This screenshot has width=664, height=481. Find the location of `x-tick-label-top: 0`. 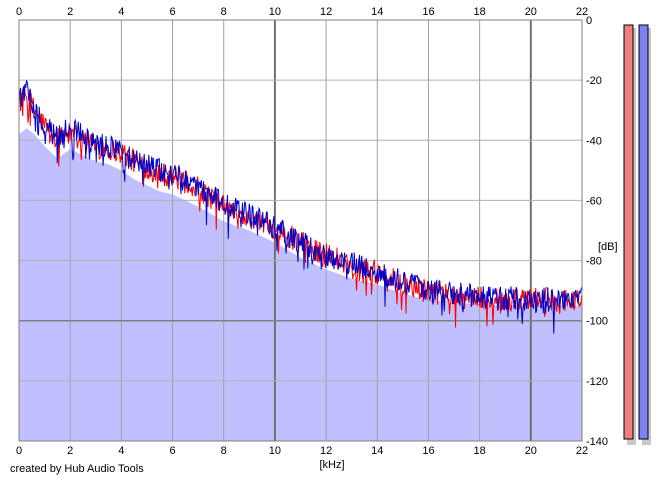

x-tick-label-top: 0 is located at coordinates (19, 12).